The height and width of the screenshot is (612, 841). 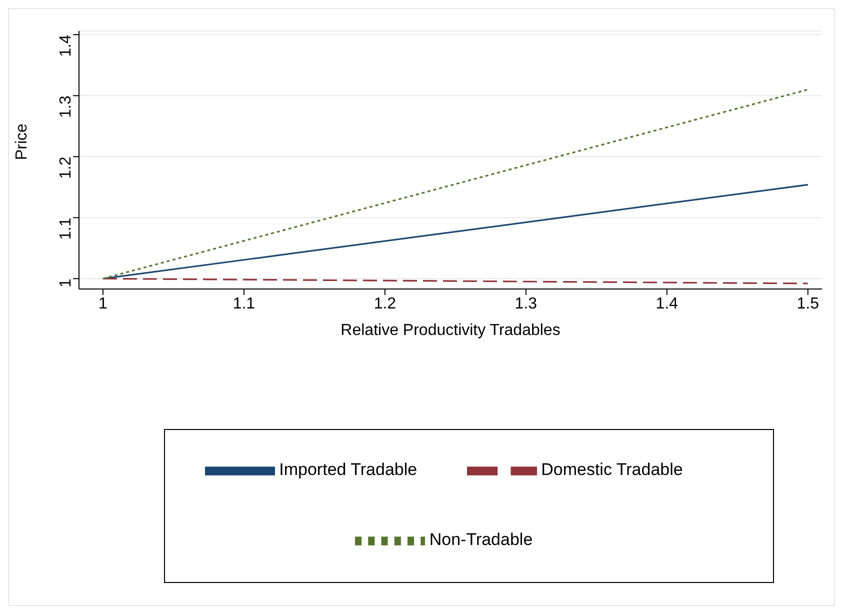 What do you see at coordinates (66, 45) in the screenshot?
I see `y-tick-label: 1.4` at bounding box center [66, 45].